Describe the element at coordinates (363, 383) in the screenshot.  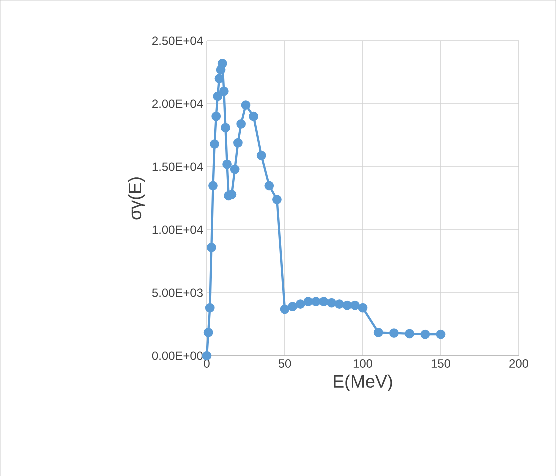
I see `x-axis-title: E(MeV)` at that location.